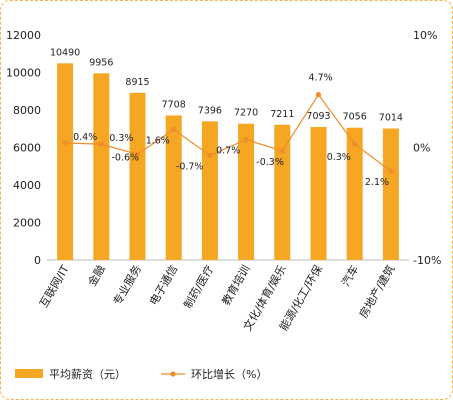 The height and width of the screenshot is (401, 453). Describe the element at coordinates (318, 116) in the screenshot. I see `bar-value-label: 7093` at that location.